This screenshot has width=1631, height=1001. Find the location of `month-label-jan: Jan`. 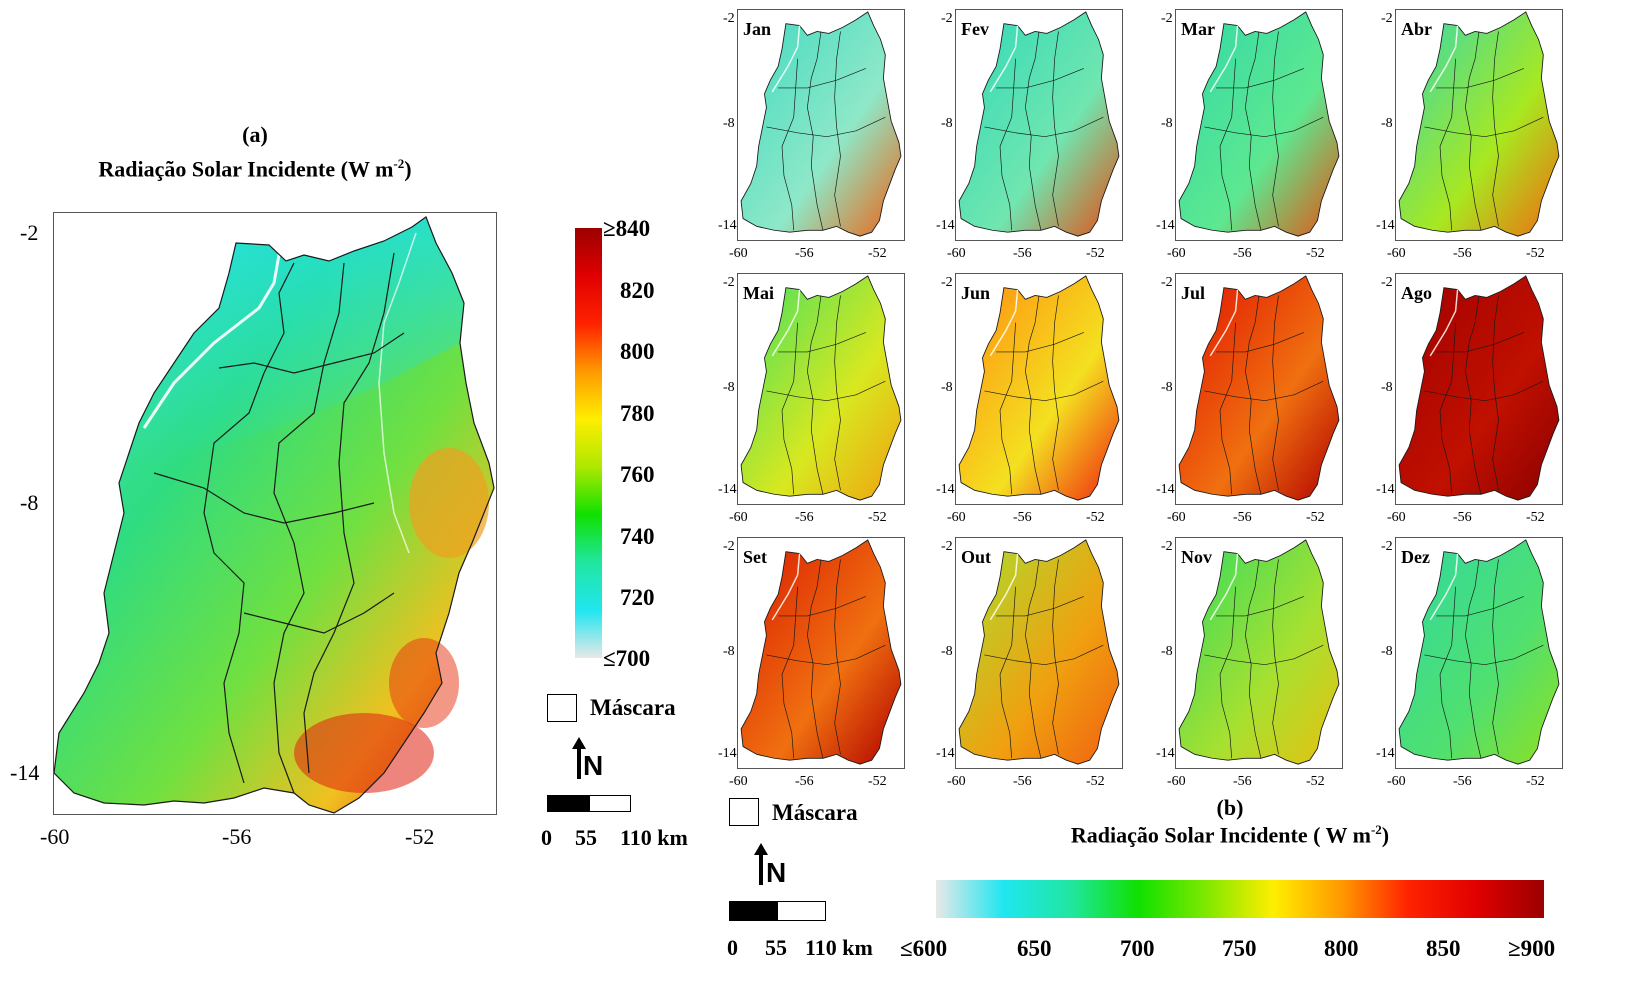

month-label-jan: Jan is located at coordinates (757, 29).